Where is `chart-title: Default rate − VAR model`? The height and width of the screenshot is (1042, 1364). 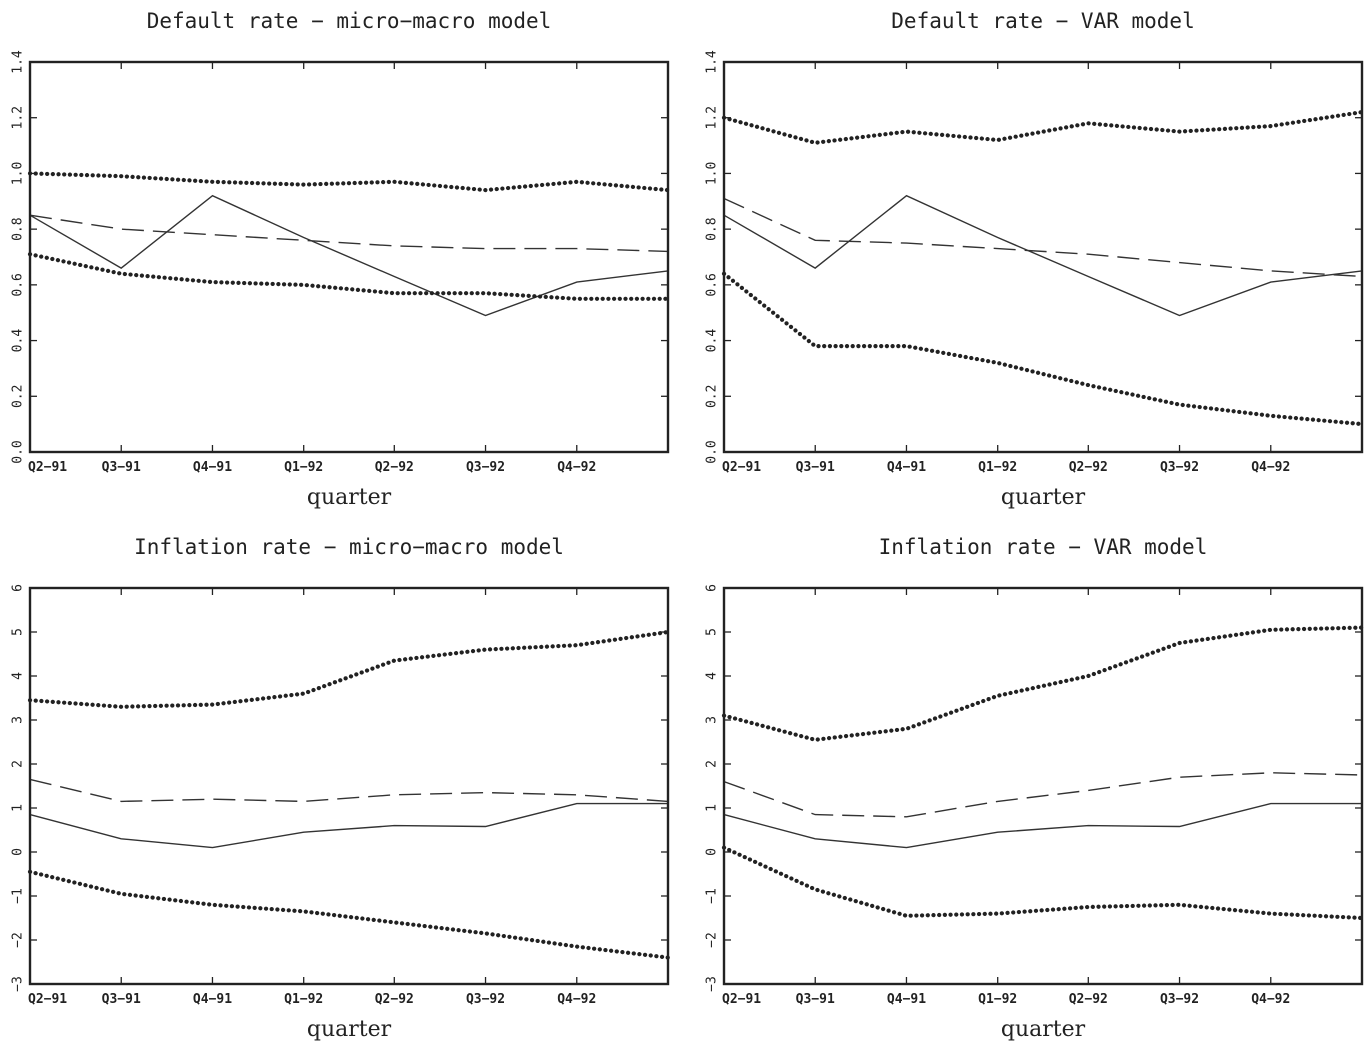
chart-title: Default rate − VAR model is located at coordinates (1042, 21).